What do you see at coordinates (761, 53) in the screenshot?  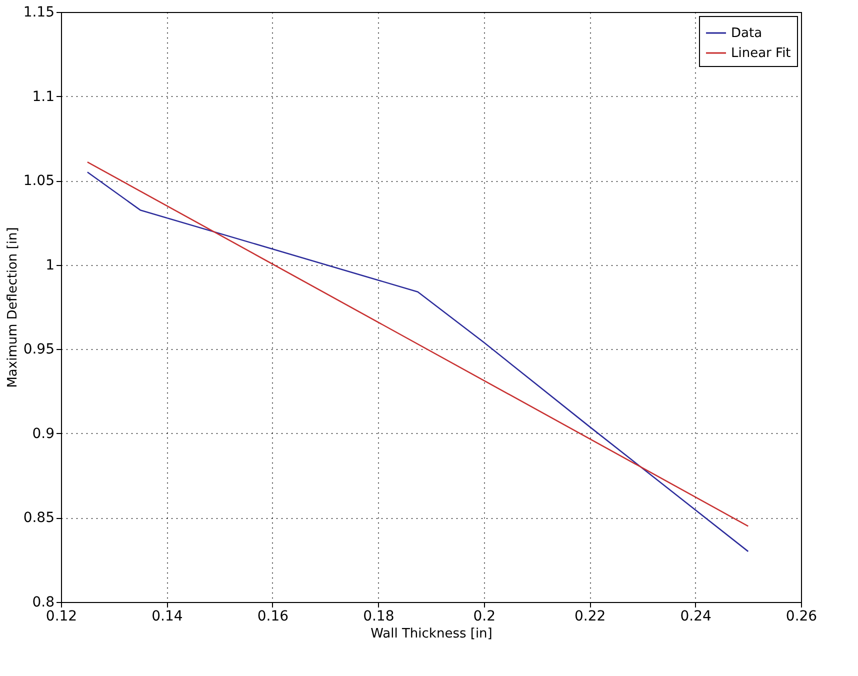 I see `legend-label: Linear Fit` at bounding box center [761, 53].